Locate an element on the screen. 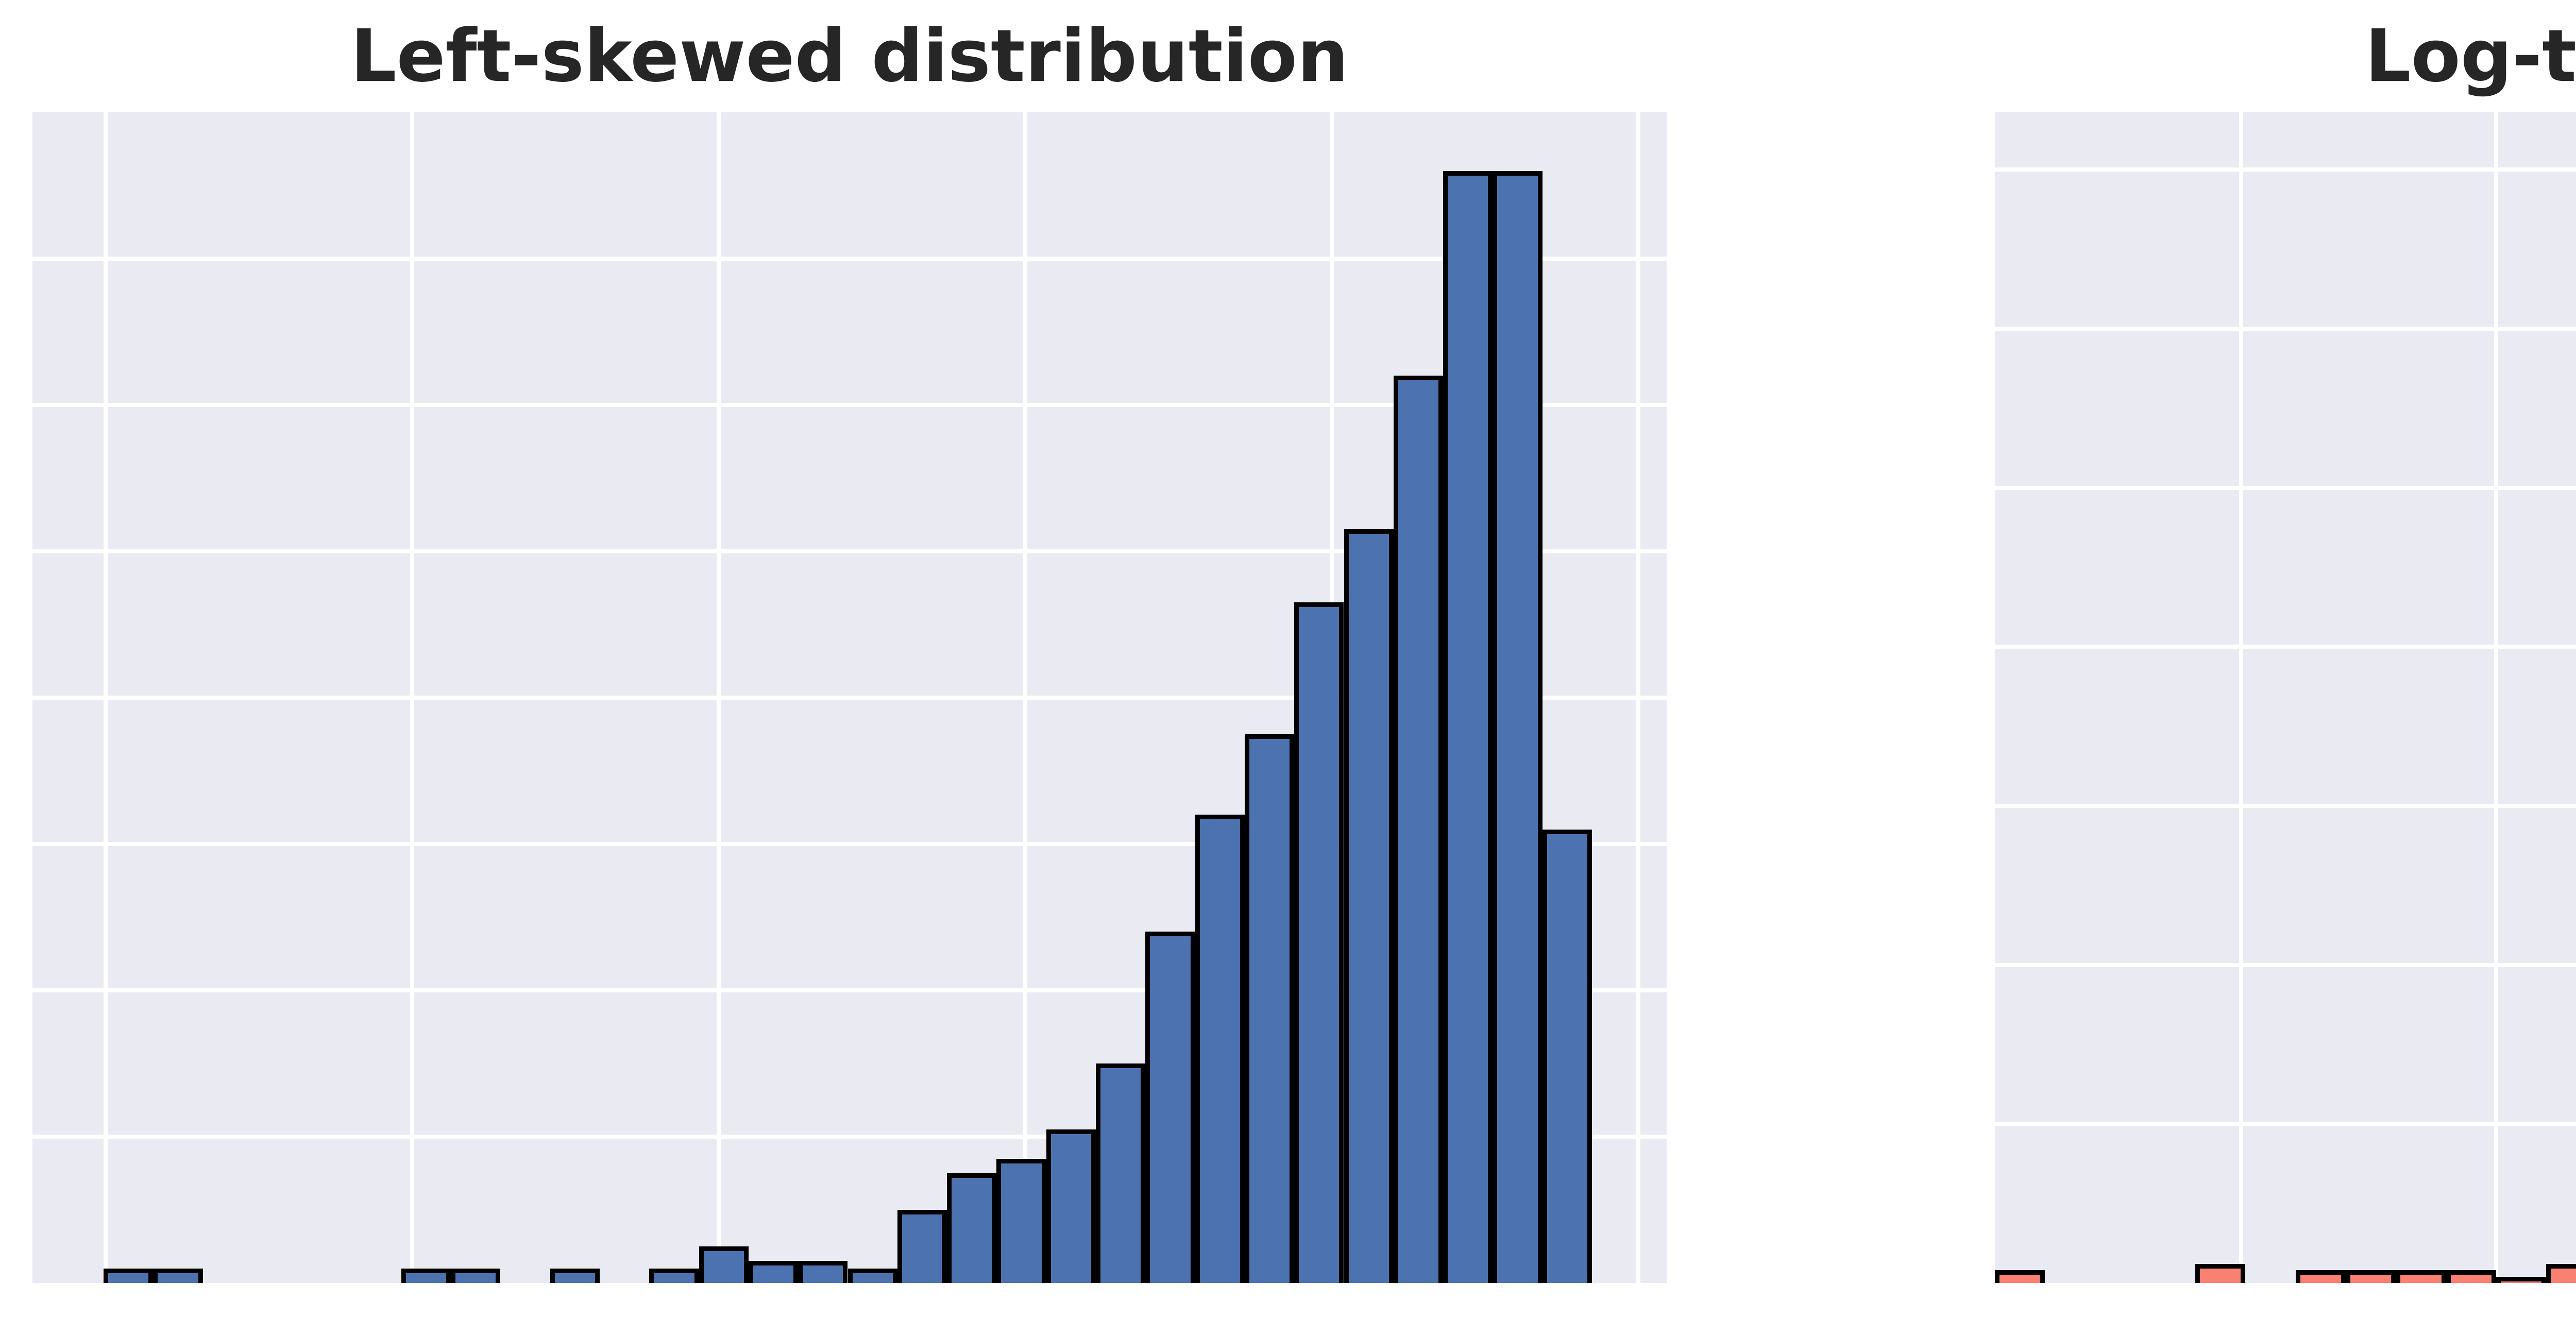 The image size is (2576, 1317). chart-title-right: Log-transformed data is located at coordinates (2470, 56).